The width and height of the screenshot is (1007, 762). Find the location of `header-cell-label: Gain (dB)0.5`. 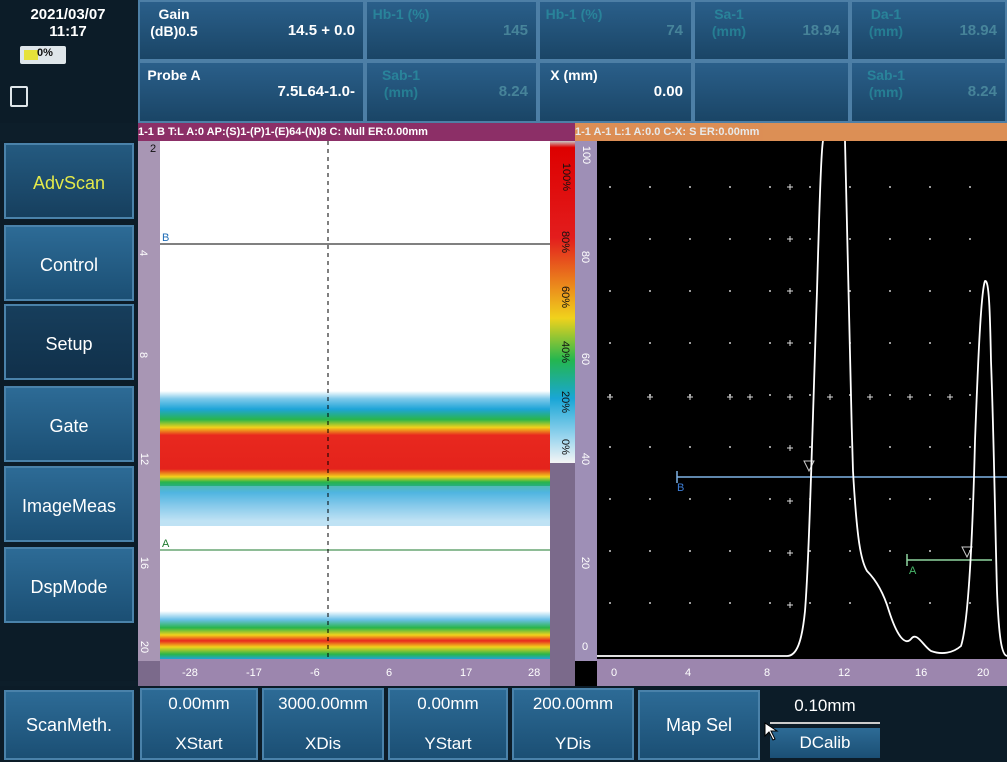

header-cell-label: Gain (dB)0.5 is located at coordinates (174, 22).